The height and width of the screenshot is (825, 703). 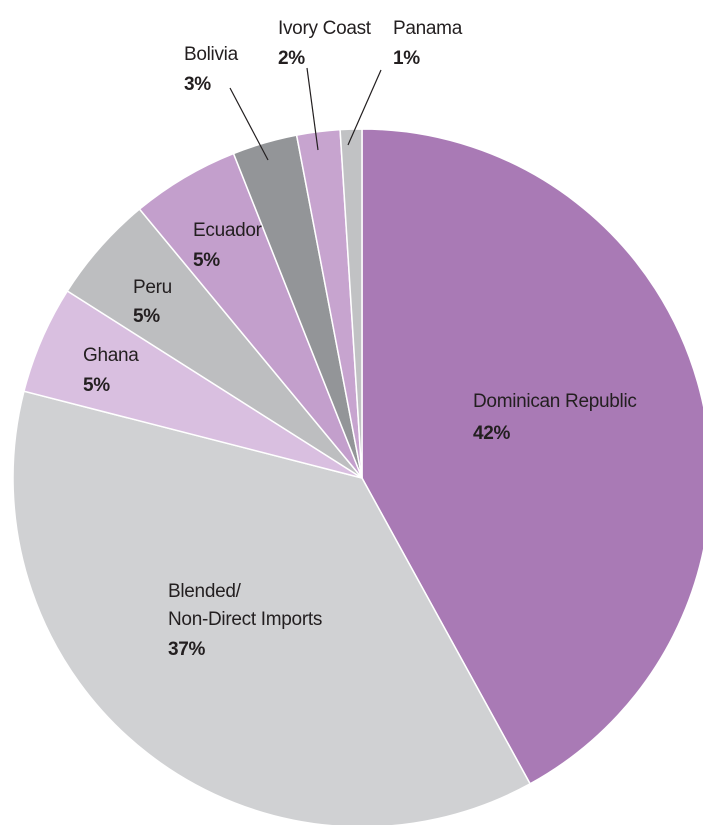 I want to click on value-label: 3%, so click(x=197, y=84).